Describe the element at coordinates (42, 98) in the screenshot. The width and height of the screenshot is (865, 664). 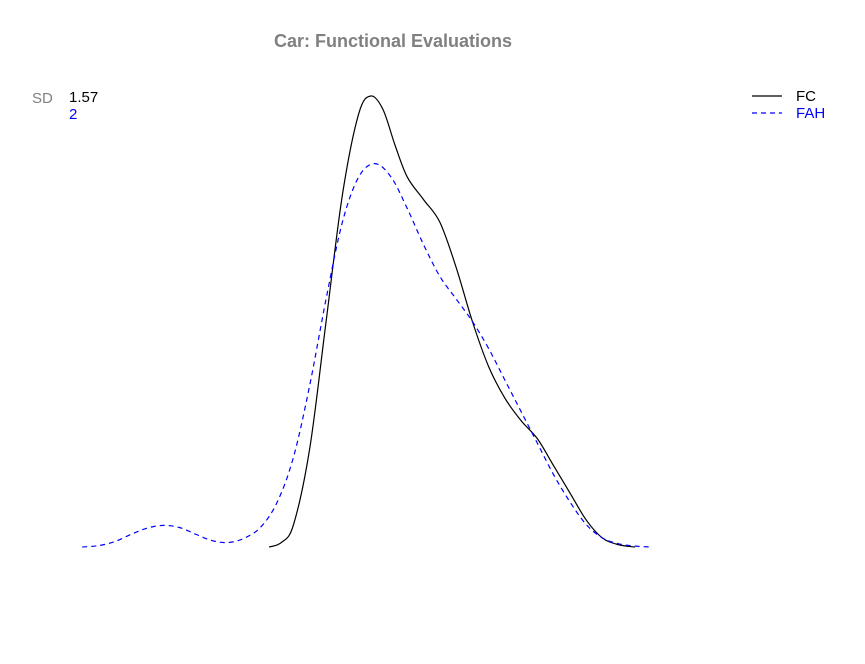
I see `sd-label: SD` at that location.